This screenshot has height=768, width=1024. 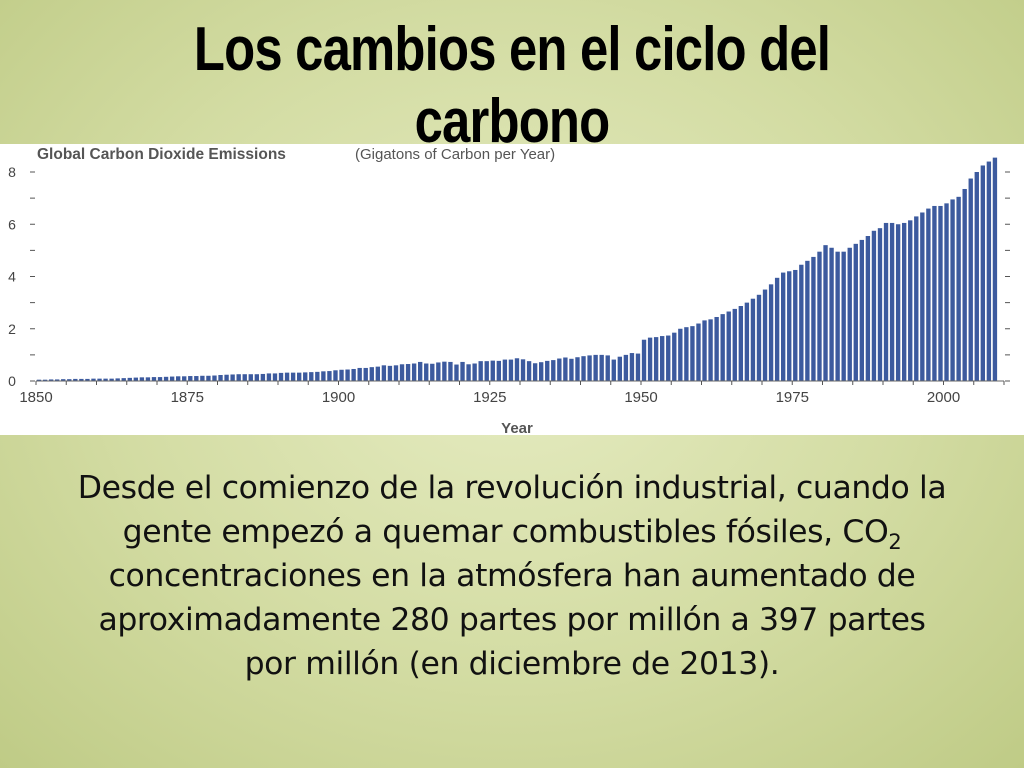 What do you see at coordinates (638, 367) in the screenshot?
I see `bar-1949` at bounding box center [638, 367].